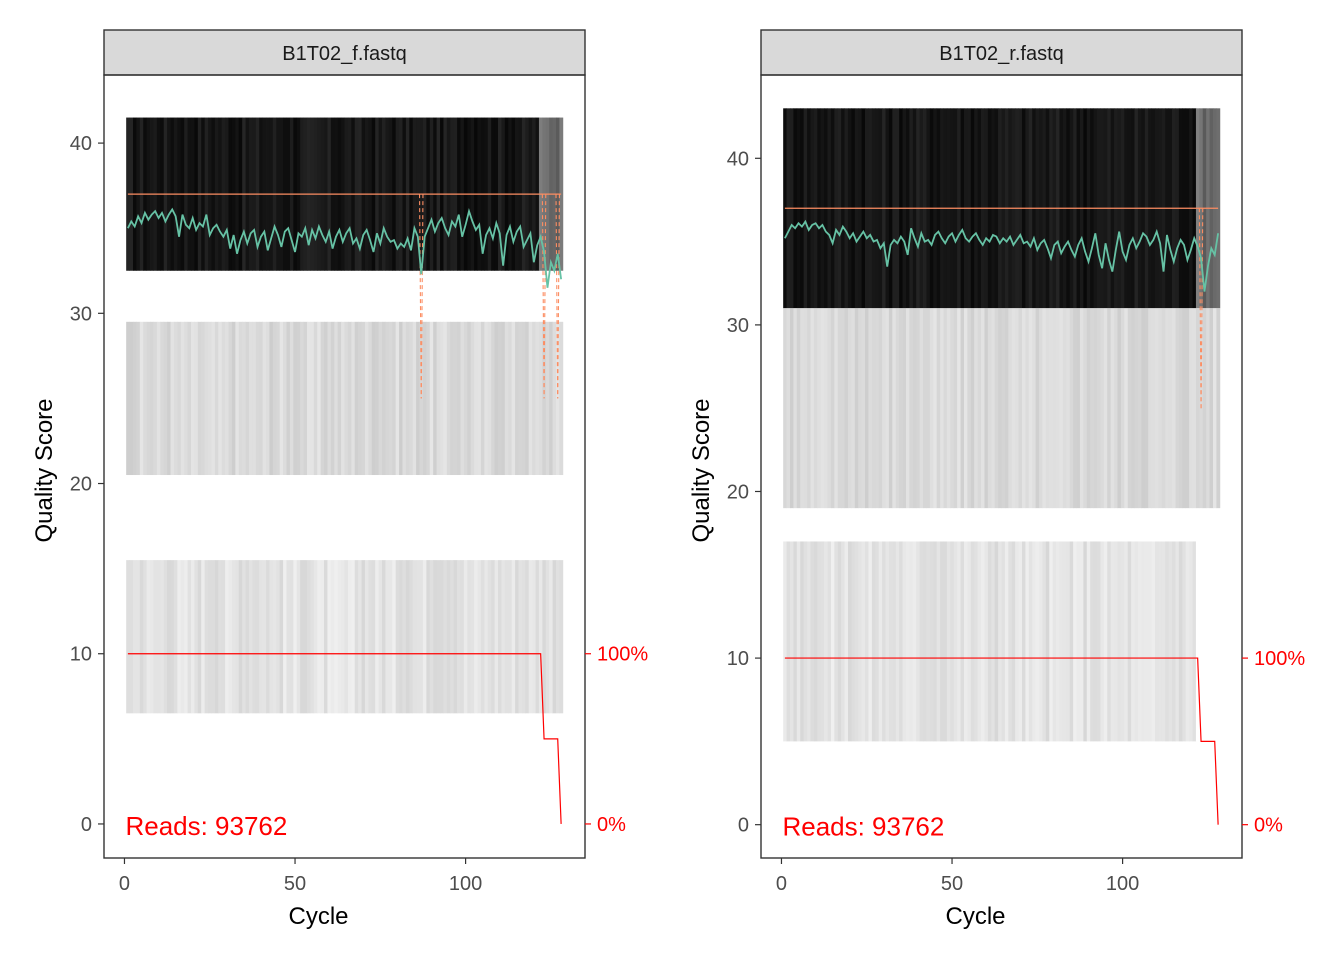  What do you see at coordinates (344, 54) in the screenshot?
I see `strip-title: B1T02_f.fastq` at bounding box center [344, 54].